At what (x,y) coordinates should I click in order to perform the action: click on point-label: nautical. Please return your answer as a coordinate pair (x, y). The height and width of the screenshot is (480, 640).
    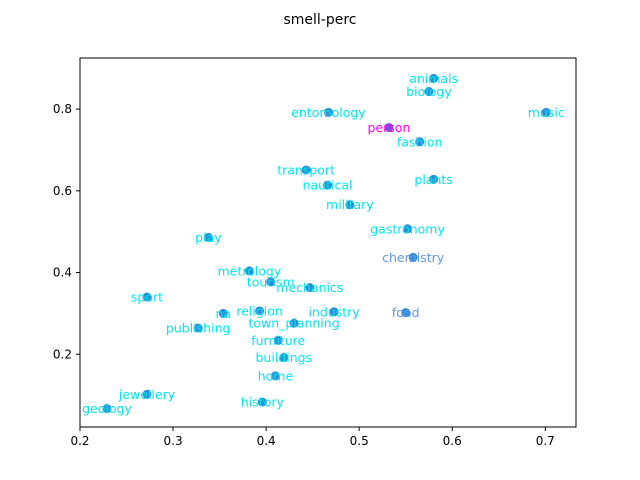
    Looking at the image, I should click on (328, 185).